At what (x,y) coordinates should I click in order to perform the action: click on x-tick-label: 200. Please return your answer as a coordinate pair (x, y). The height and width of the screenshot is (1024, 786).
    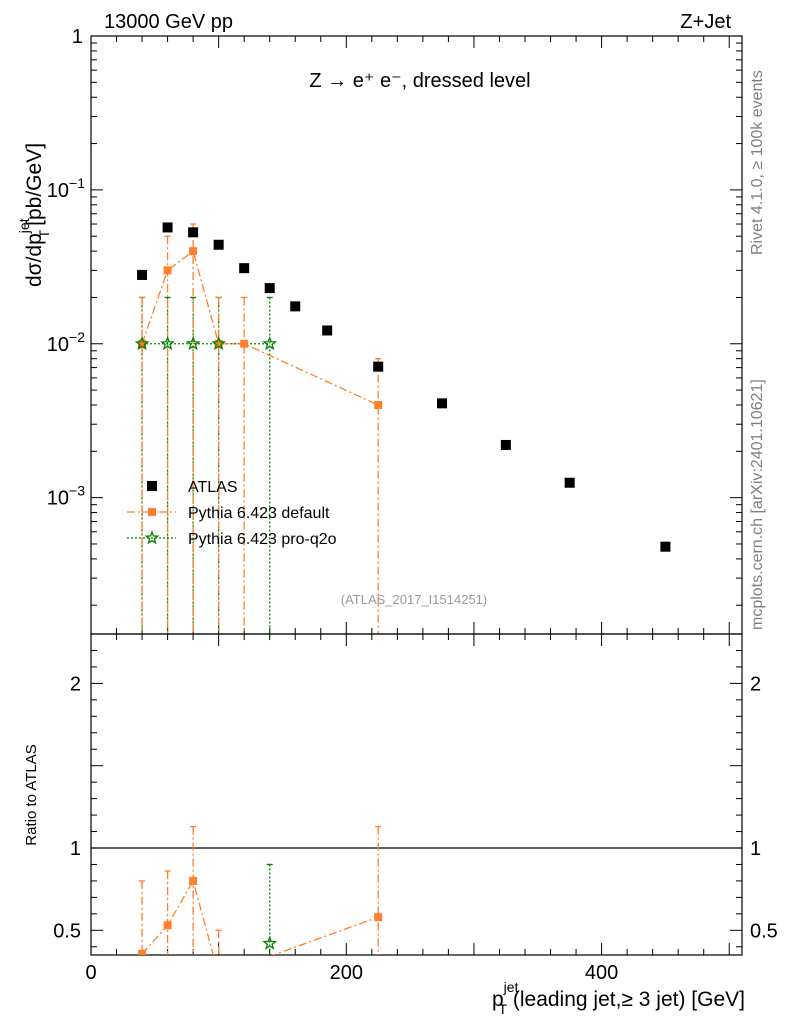
    Looking at the image, I should click on (346, 973).